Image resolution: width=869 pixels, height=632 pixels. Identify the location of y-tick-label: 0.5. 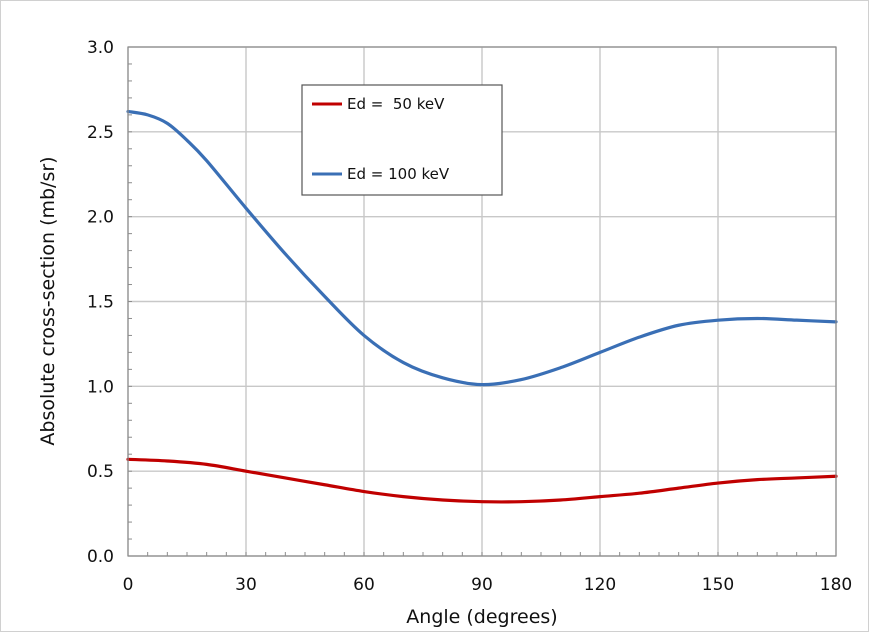
(100, 472).